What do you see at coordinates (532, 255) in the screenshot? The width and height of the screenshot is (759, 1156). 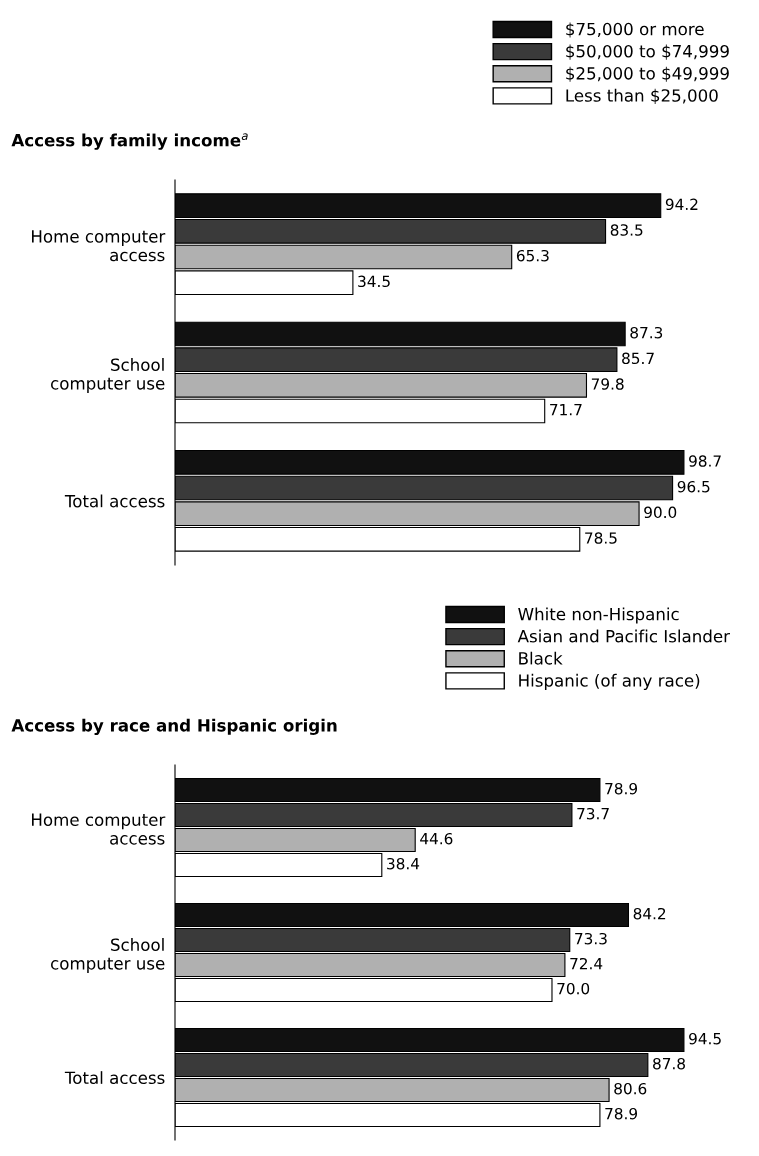 I see `data-label: 65.3` at bounding box center [532, 255].